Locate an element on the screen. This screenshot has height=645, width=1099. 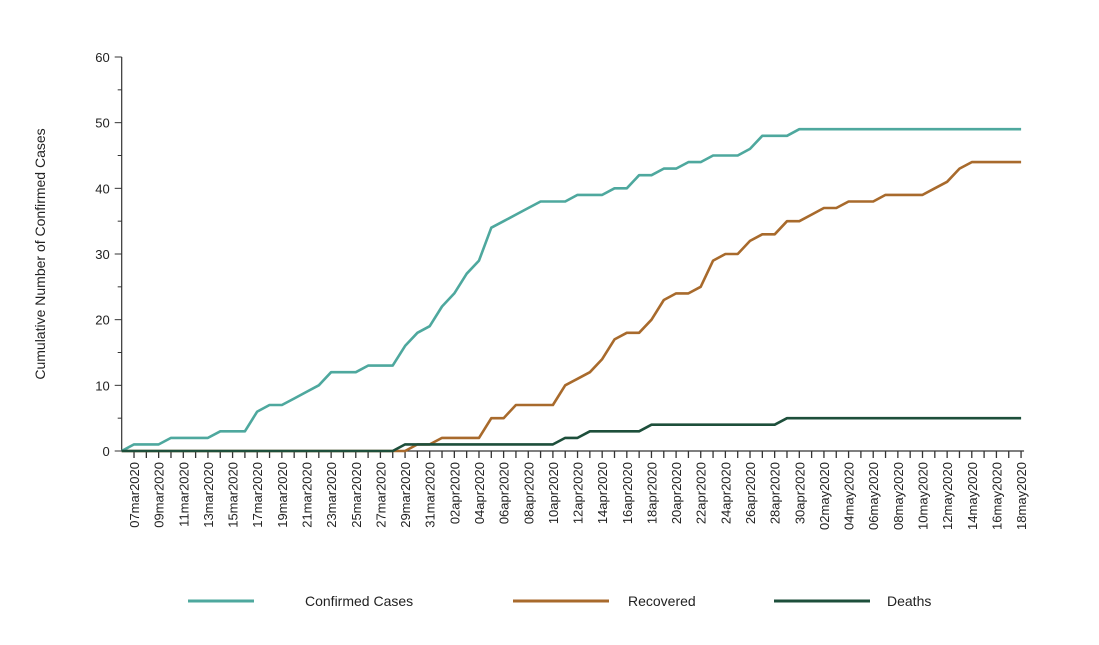
x-tick-label: 07mar2020 is located at coordinates (134, 495).